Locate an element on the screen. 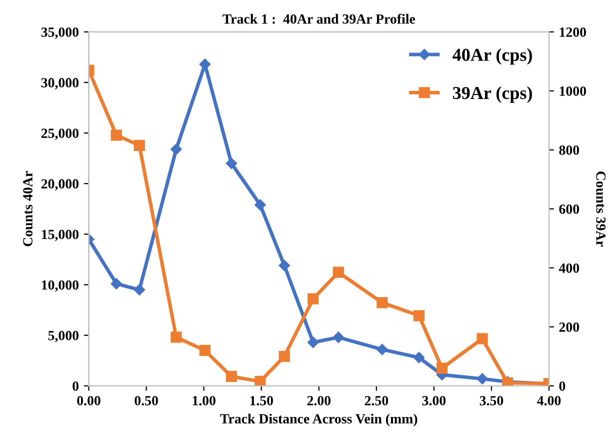 Image resolution: width=608 pixels, height=437 pixels. y-tick-label: 10,000 is located at coordinates (60, 286).